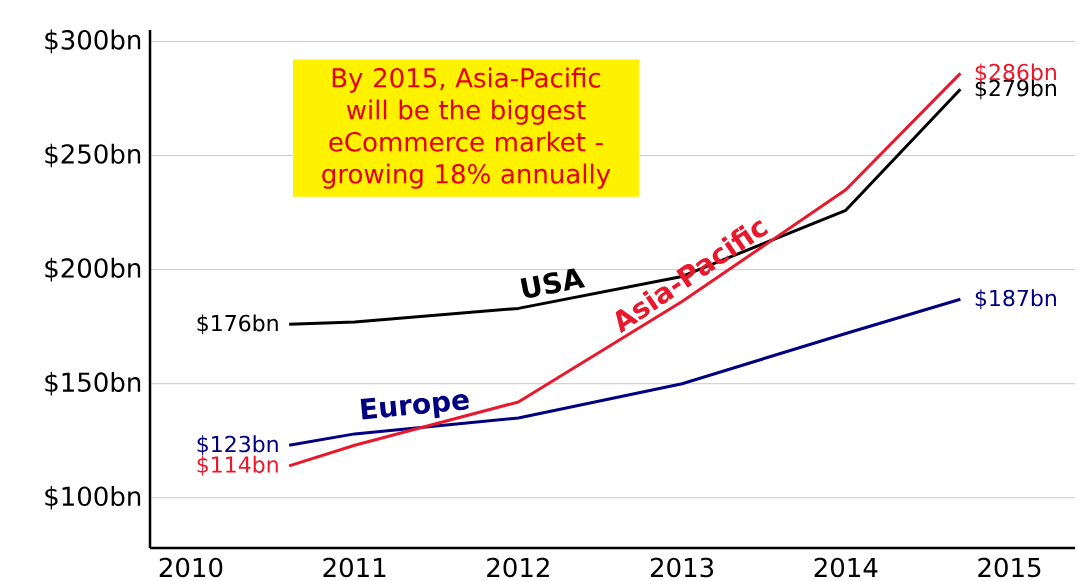 Image resolution: width=1078 pixels, height=581 pixels. I want to click on data-label: $176bn, so click(237, 324).